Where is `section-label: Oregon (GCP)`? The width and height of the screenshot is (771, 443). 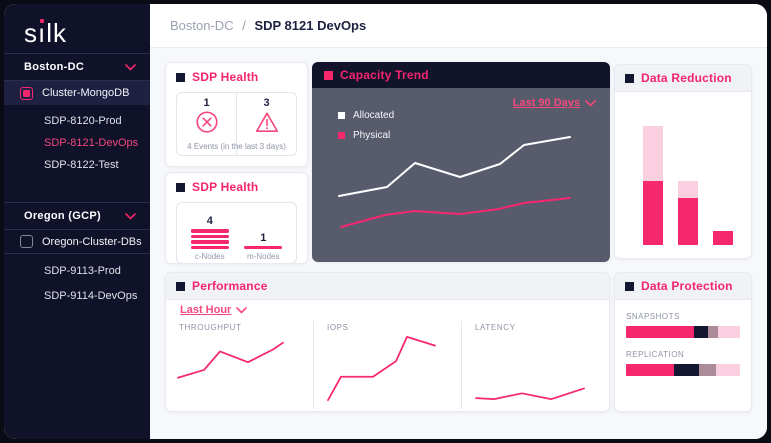 section-label: Oregon (GCP) is located at coordinates (62, 216).